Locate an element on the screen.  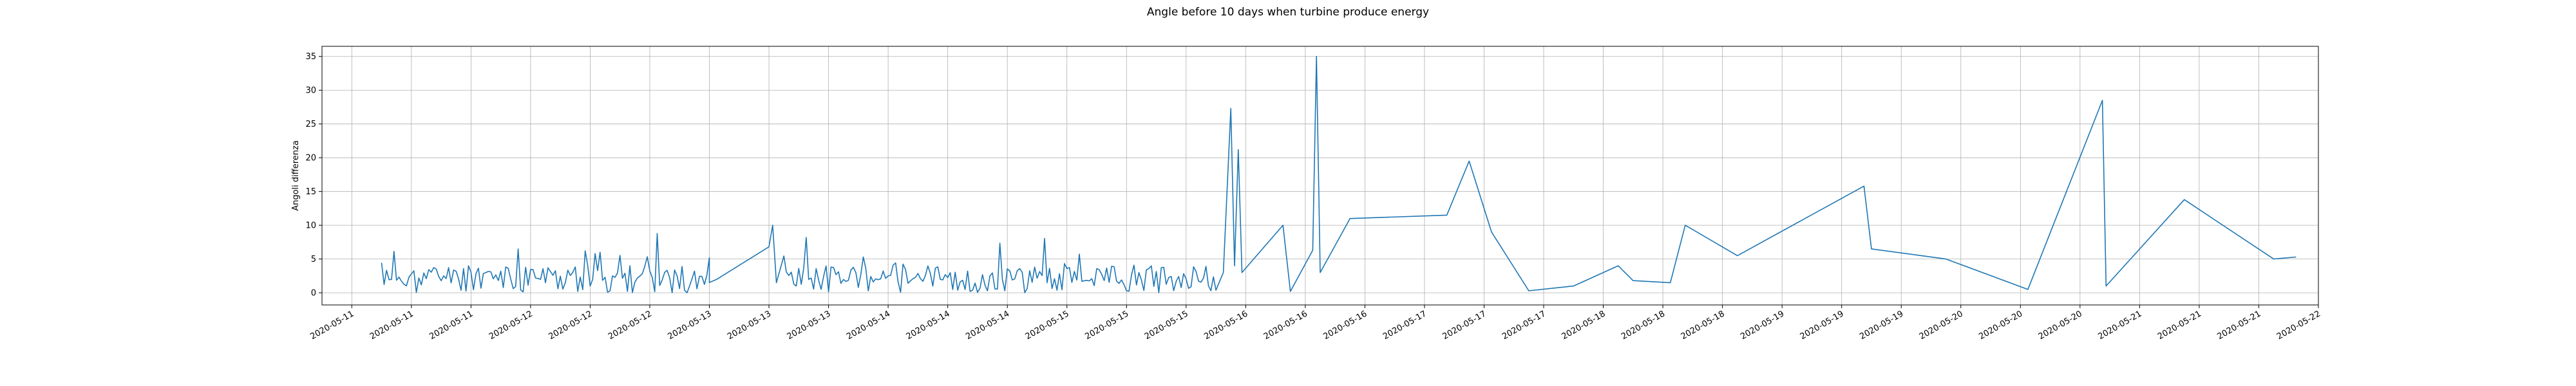
y-tick-label: 0 is located at coordinates (313, 294).